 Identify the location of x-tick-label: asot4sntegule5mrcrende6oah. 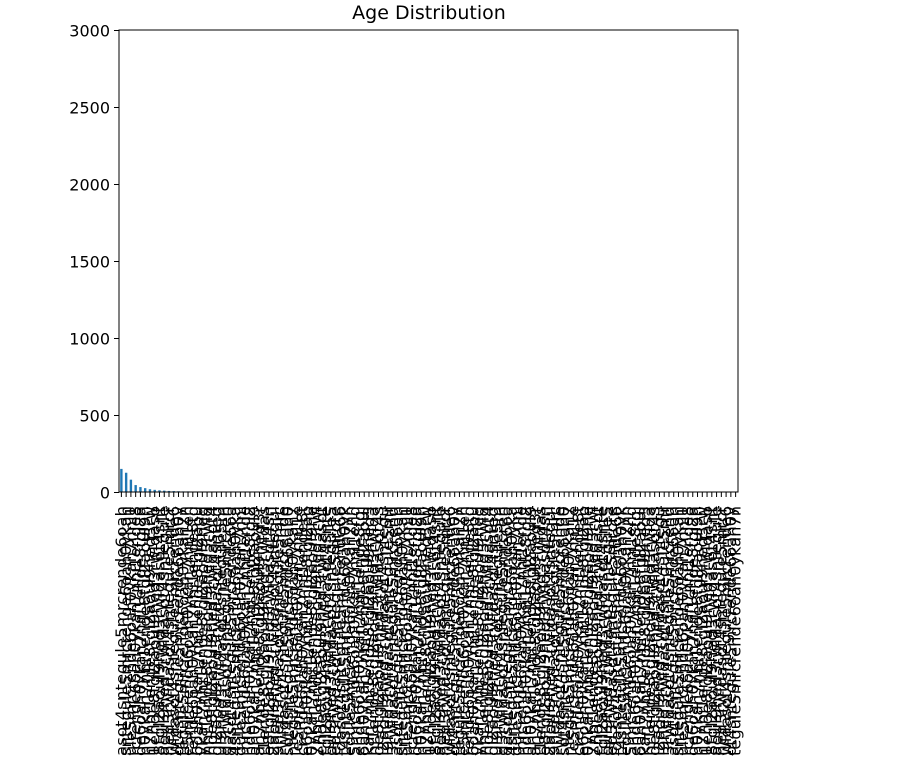
(121, 631).